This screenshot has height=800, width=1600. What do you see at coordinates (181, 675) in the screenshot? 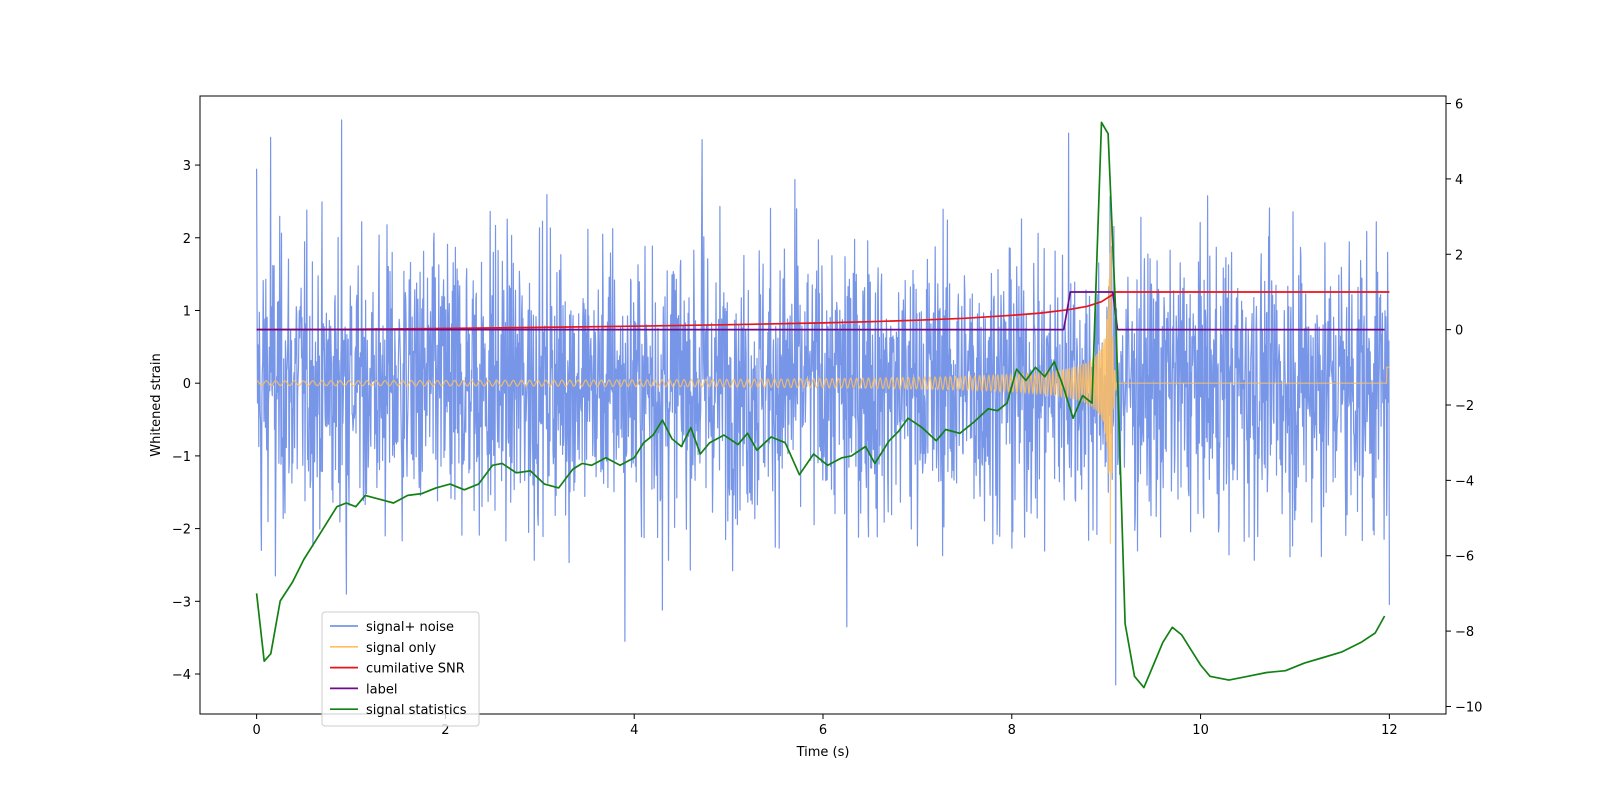
I see `y-tick-label: −4` at bounding box center [181, 675].